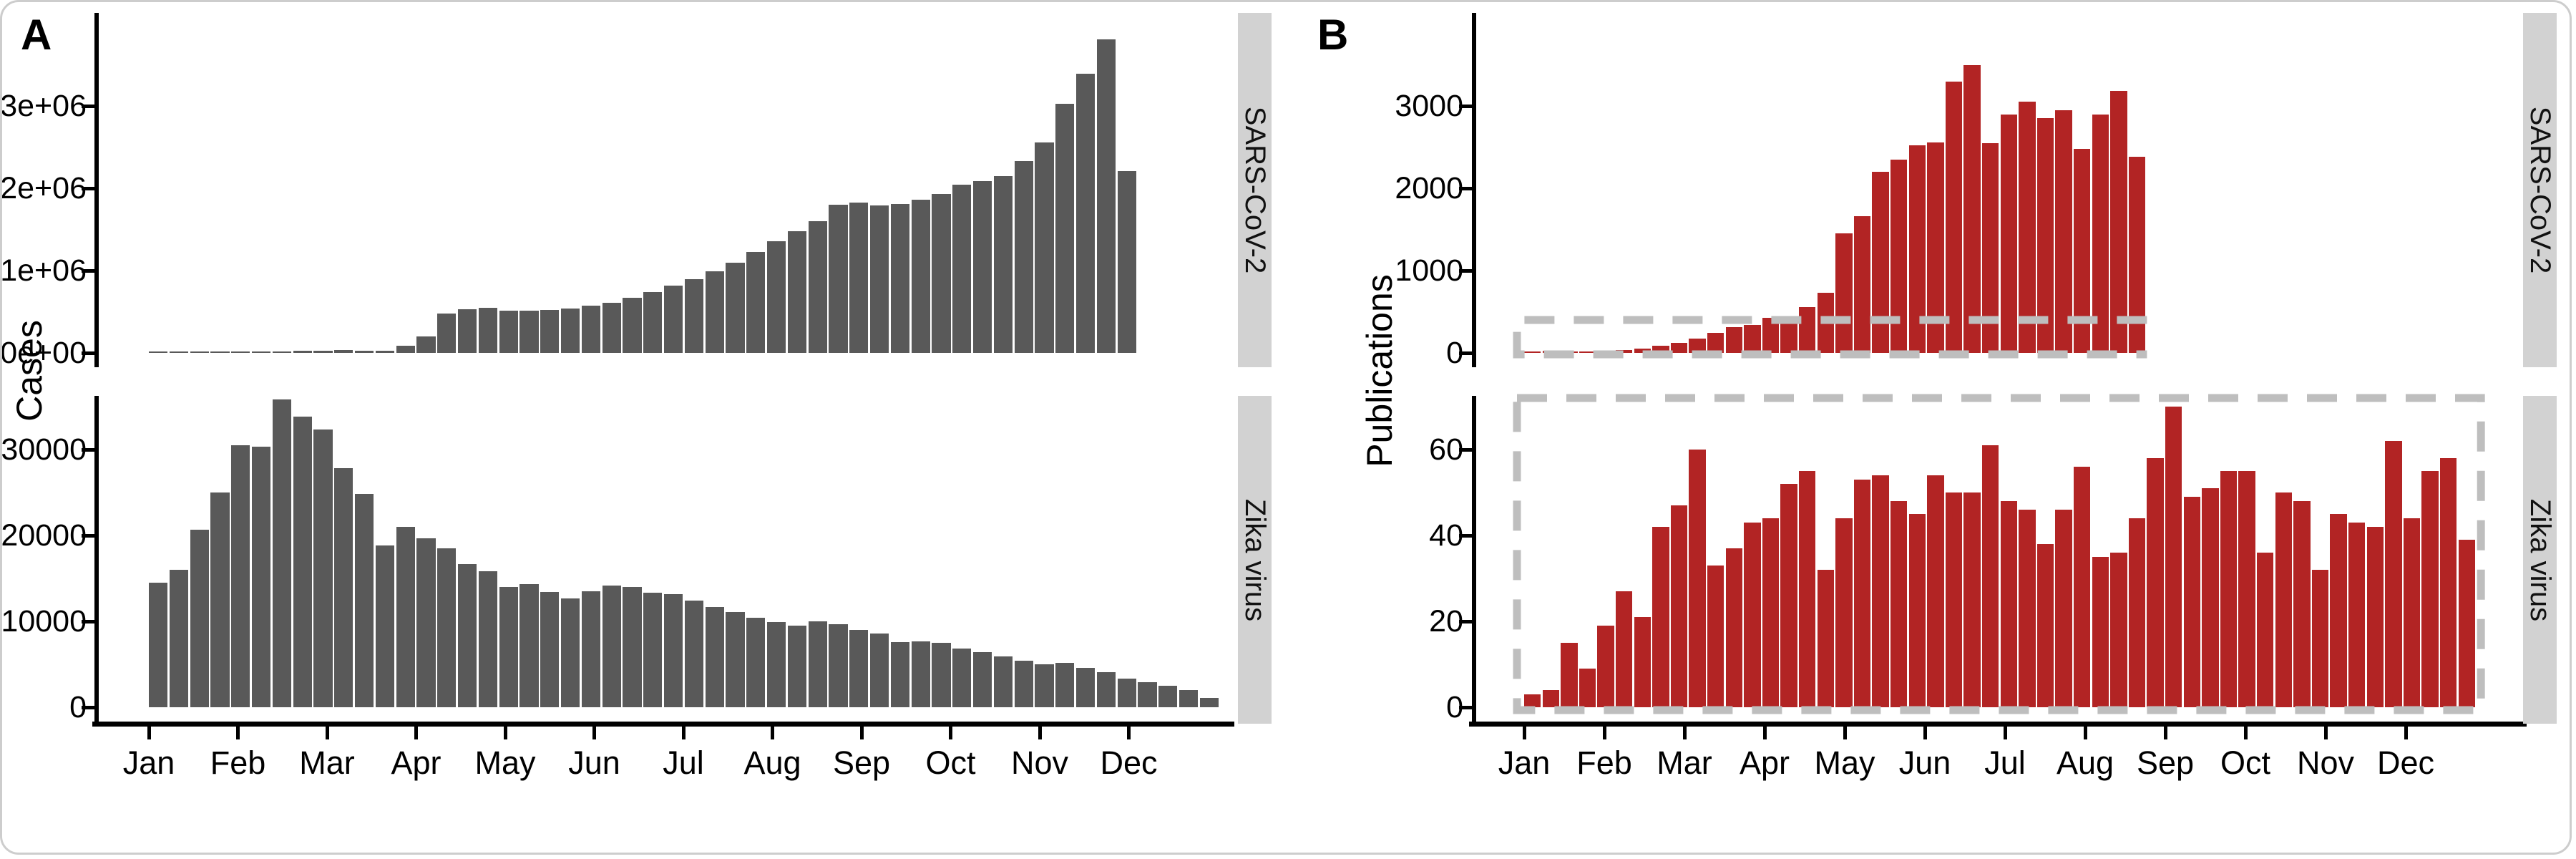 The image size is (2576, 859). What do you see at coordinates (2540, 560) in the screenshot?
I see `facet-strip-publications-zika-virus: Zika virus` at bounding box center [2540, 560].